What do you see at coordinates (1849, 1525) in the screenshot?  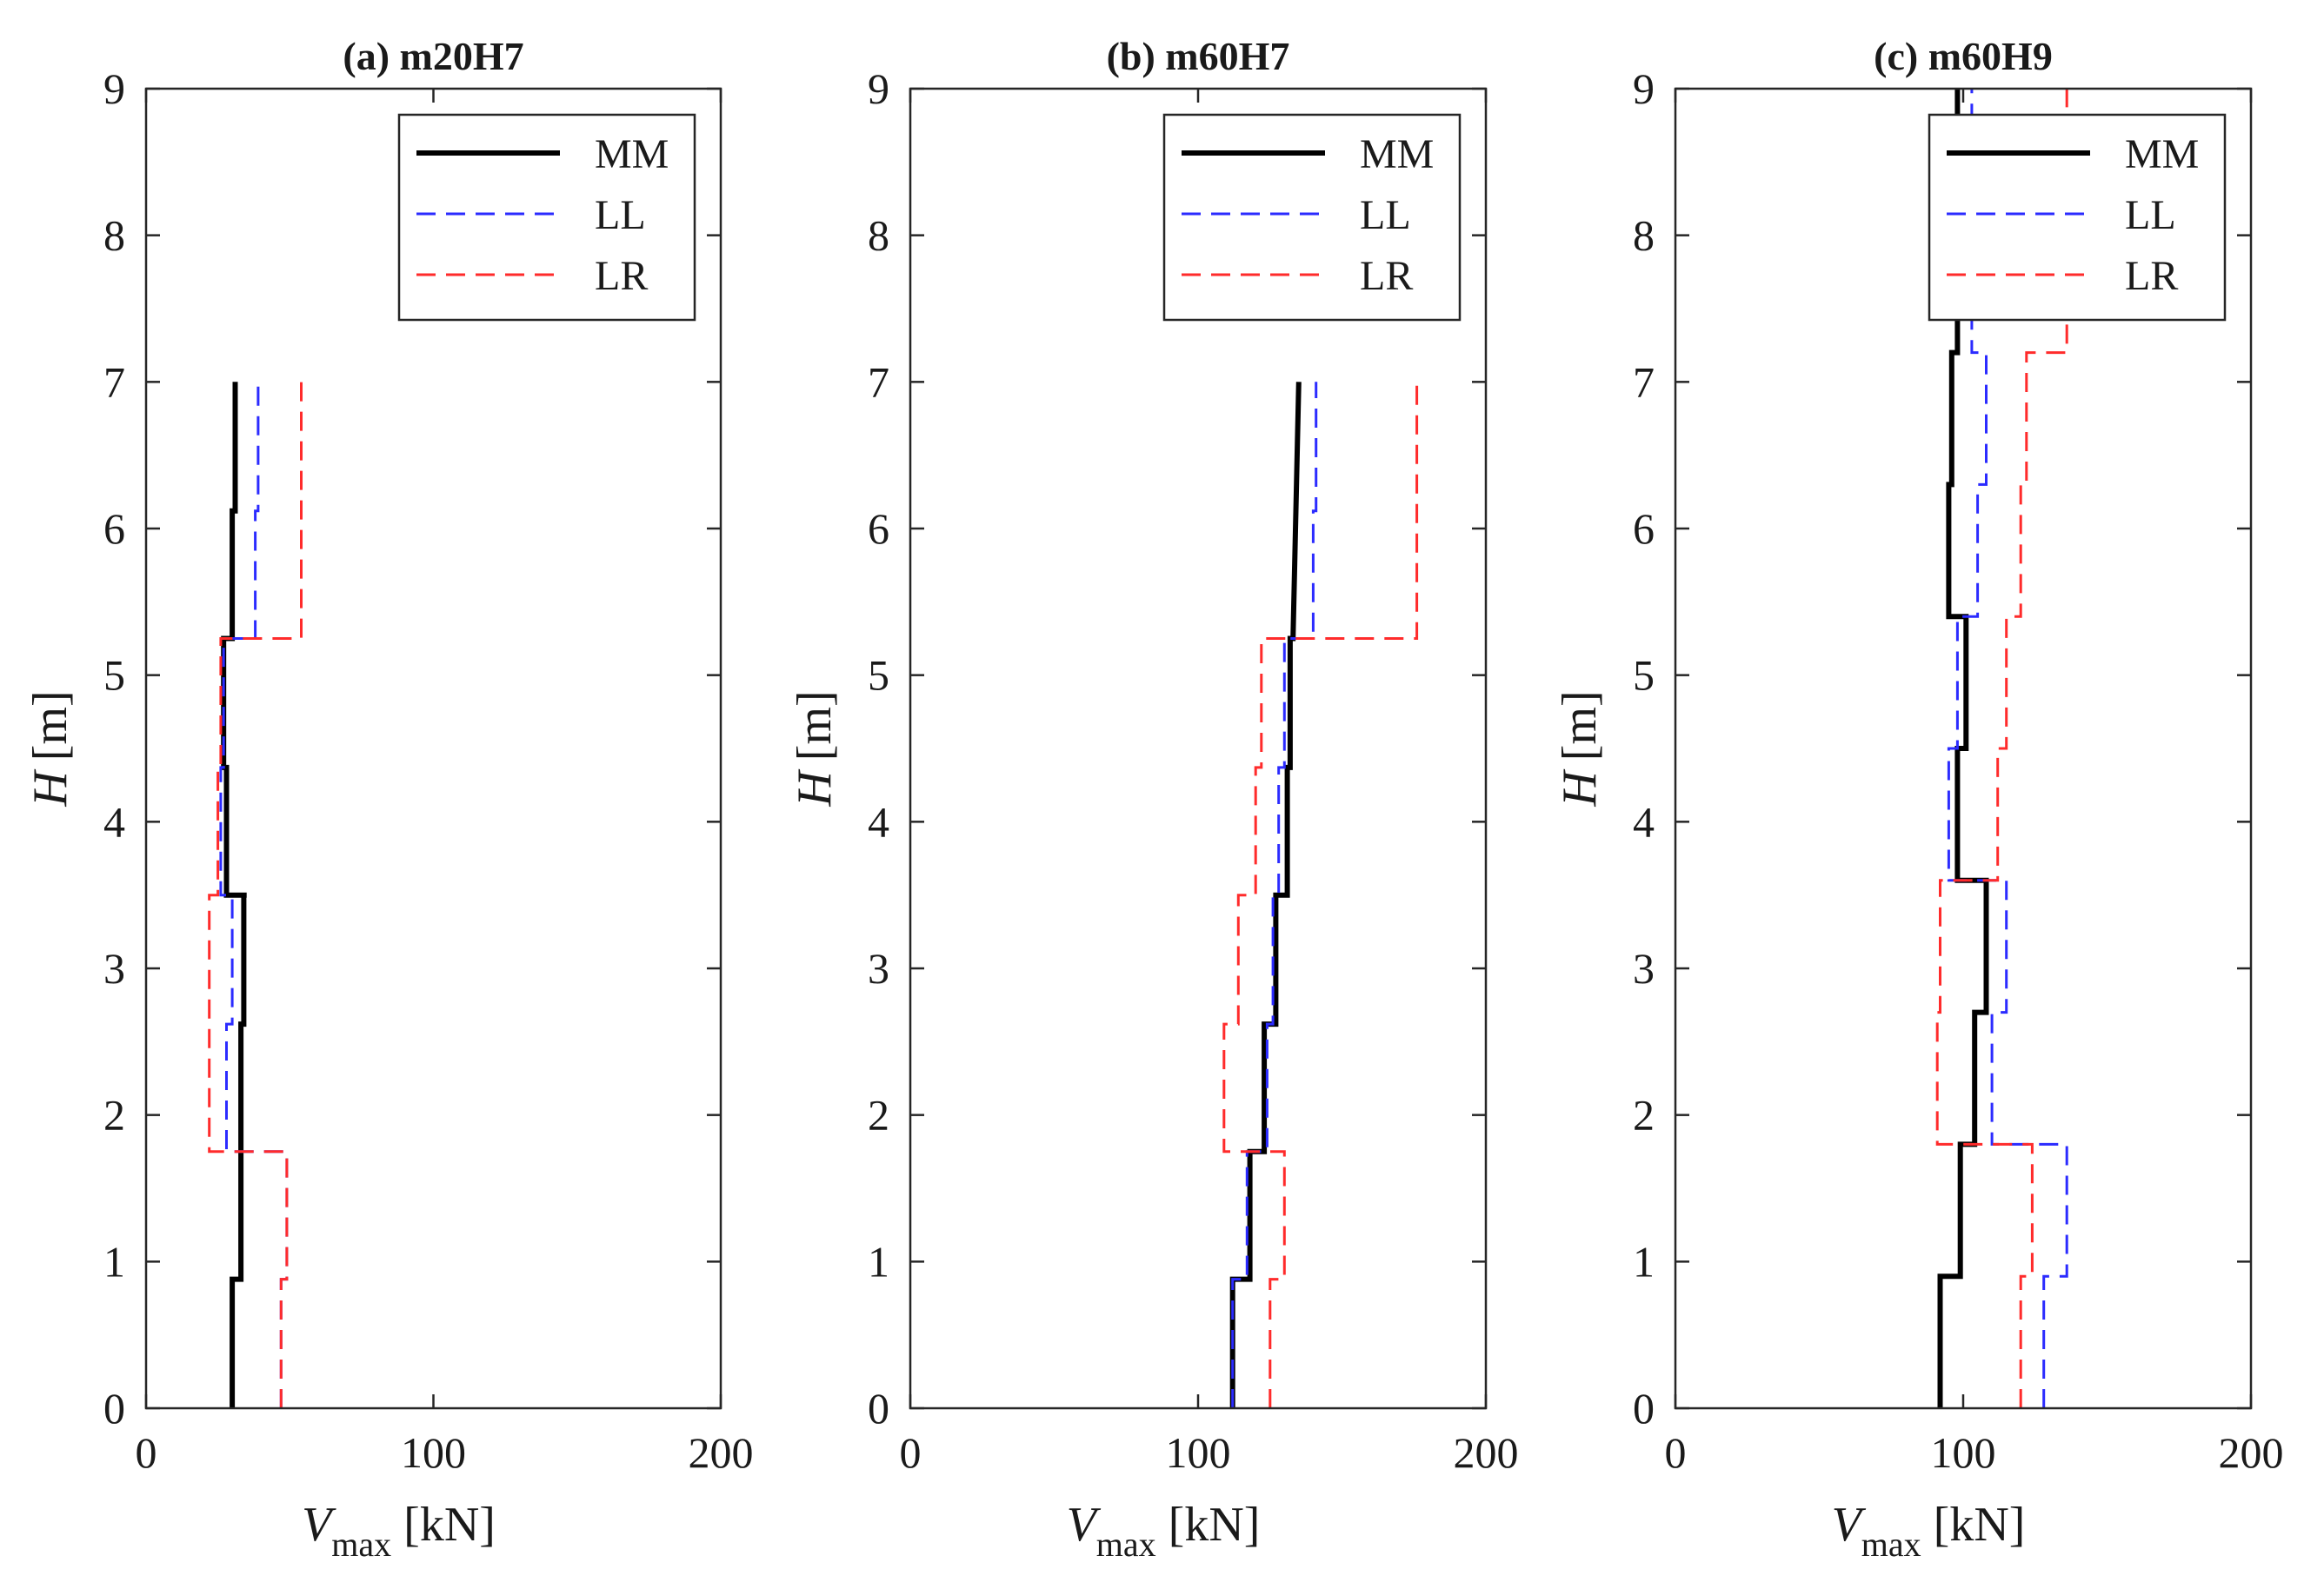 I see `chart-2-x-axis-title-var: V` at bounding box center [1849, 1525].